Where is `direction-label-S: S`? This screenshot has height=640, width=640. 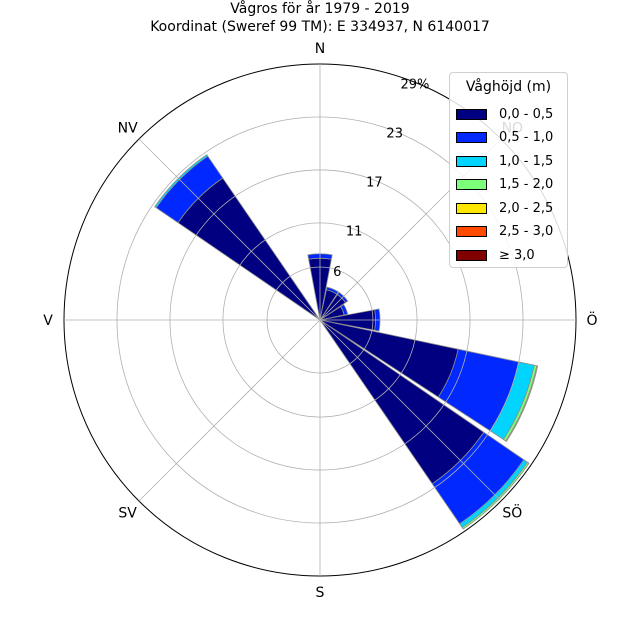
direction-label-S: S is located at coordinates (320, 593).